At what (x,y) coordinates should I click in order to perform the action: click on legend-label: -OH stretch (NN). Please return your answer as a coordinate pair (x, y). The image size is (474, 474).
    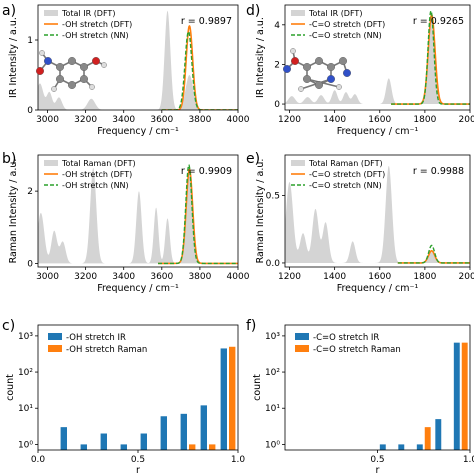
    Looking at the image, I should click on (95, 185).